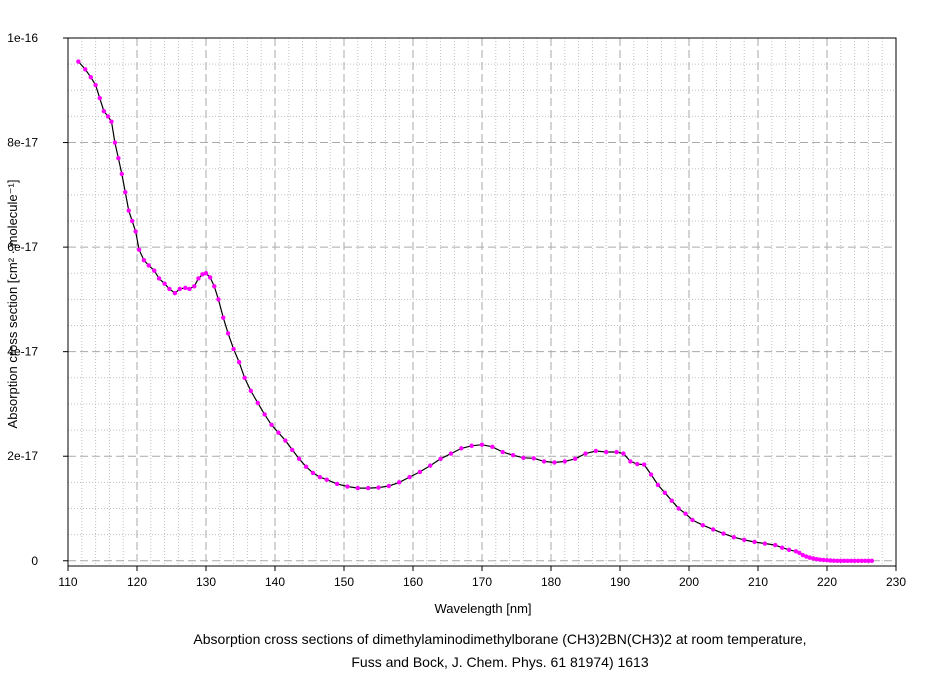 The height and width of the screenshot is (673, 934). What do you see at coordinates (67, 582) in the screenshot?
I see `x-tick-label: 110` at bounding box center [67, 582].